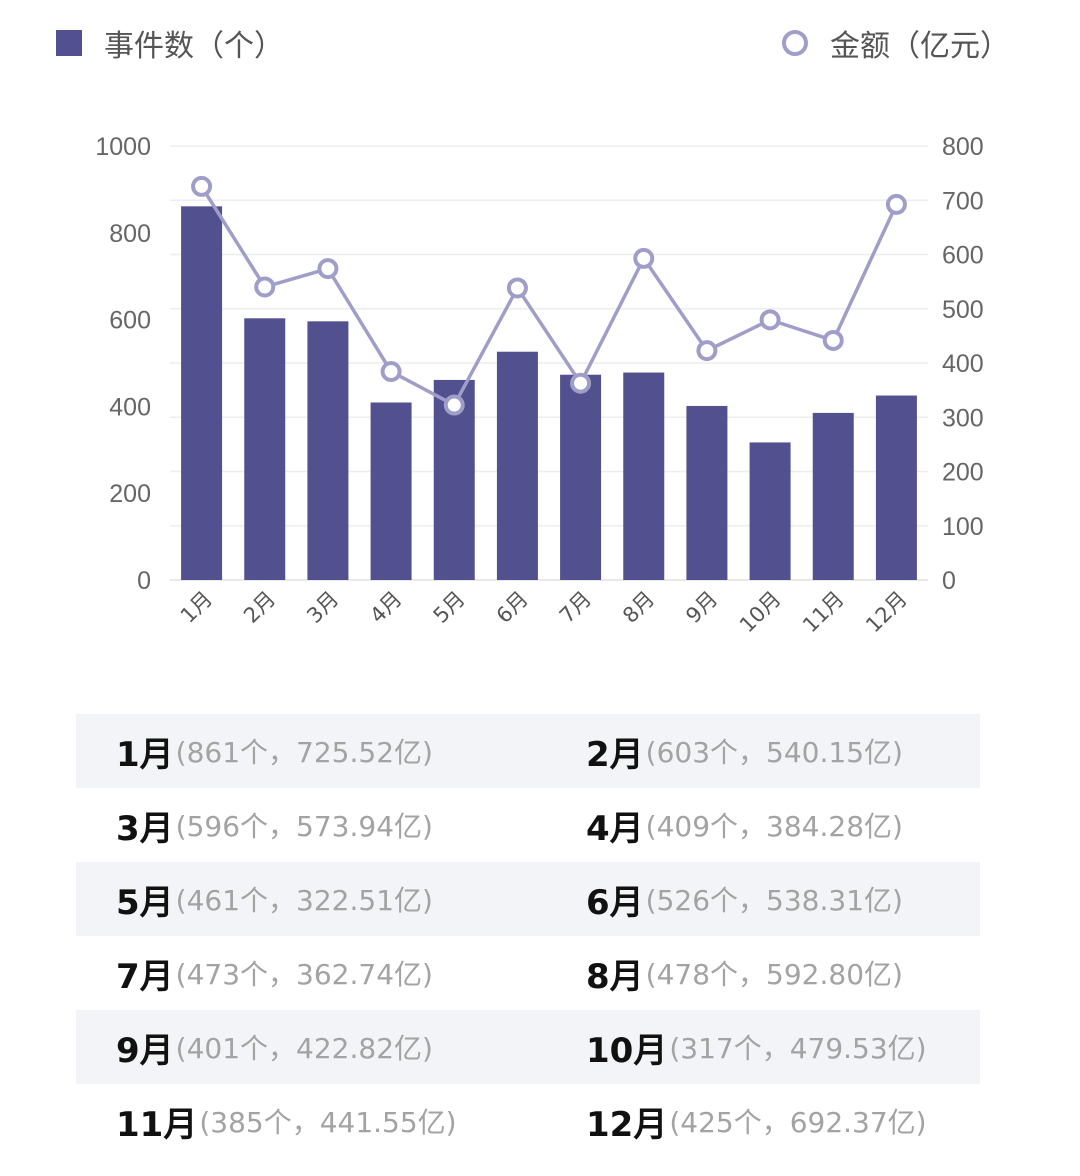 This screenshot has width=1080, height=1176. Describe the element at coordinates (963, 147) in the screenshot. I see `right-axis-tick-label: 800` at that location.